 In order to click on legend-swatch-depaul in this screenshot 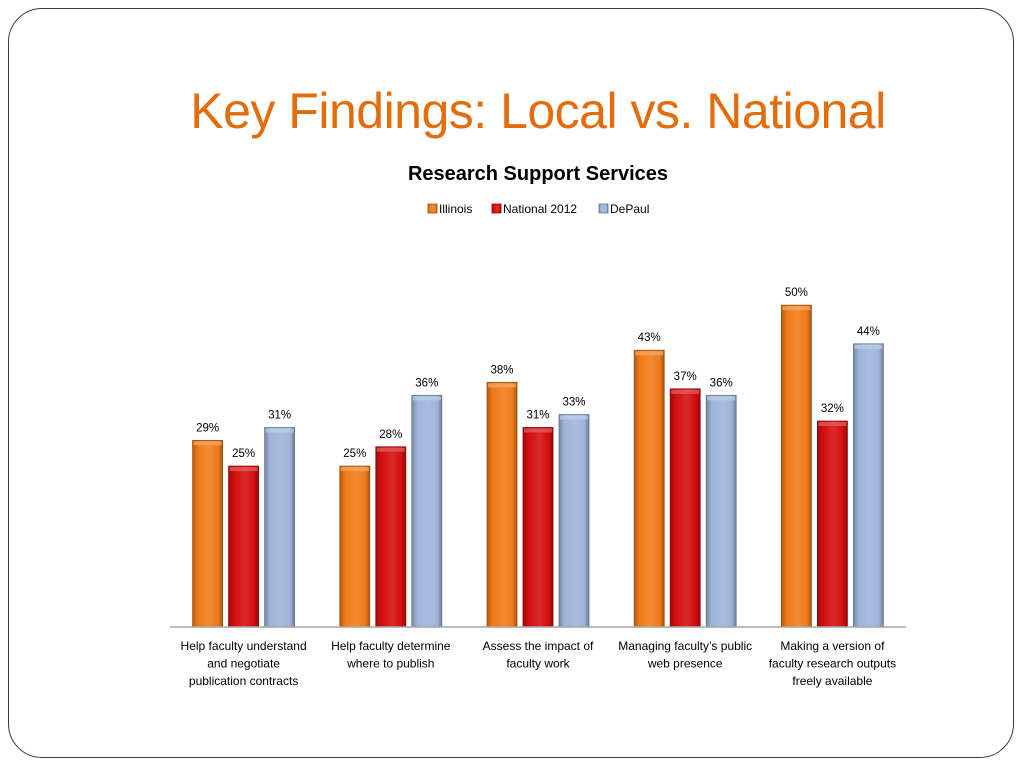, I will do `click(603, 208)`.